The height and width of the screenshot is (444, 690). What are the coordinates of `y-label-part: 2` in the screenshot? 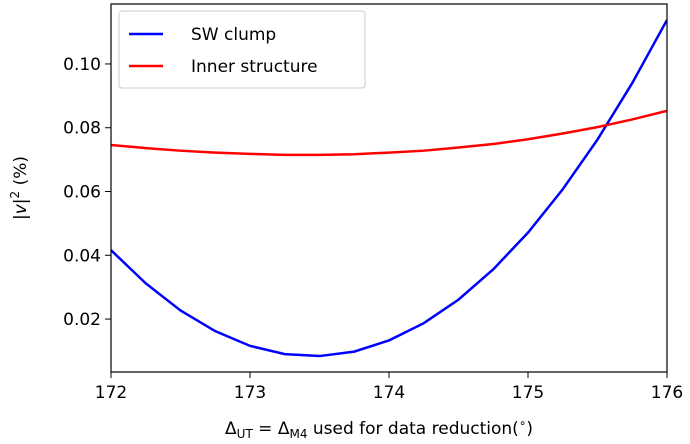 It's located at (15, 195).